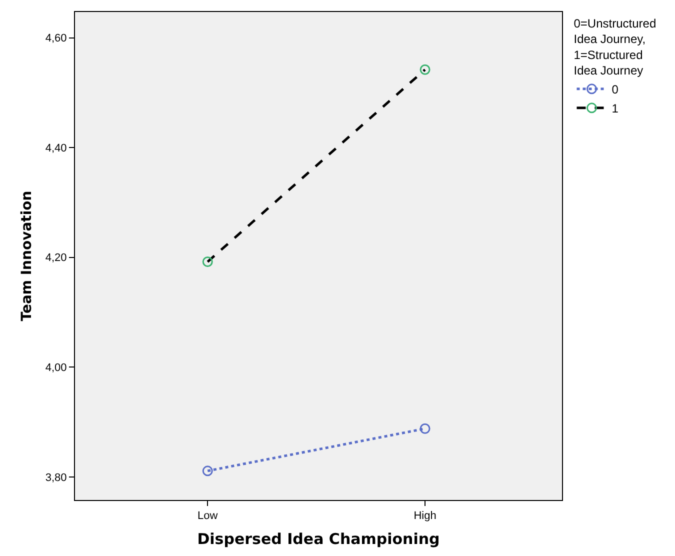 Image resolution: width=675 pixels, height=556 pixels. What do you see at coordinates (26, 256) in the screenshot?
I see `y-axis-title: Team Innovation` at bounding box center [26, 256].